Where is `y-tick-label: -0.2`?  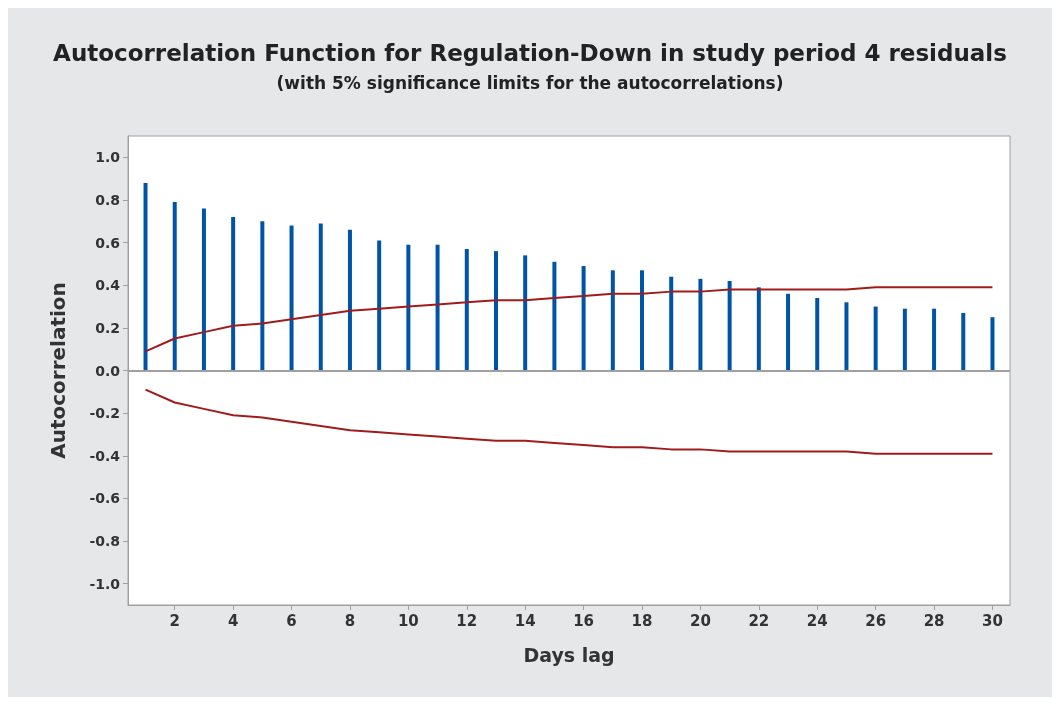
y-tick-label: -0.2 is located at coordinates (104, 413).